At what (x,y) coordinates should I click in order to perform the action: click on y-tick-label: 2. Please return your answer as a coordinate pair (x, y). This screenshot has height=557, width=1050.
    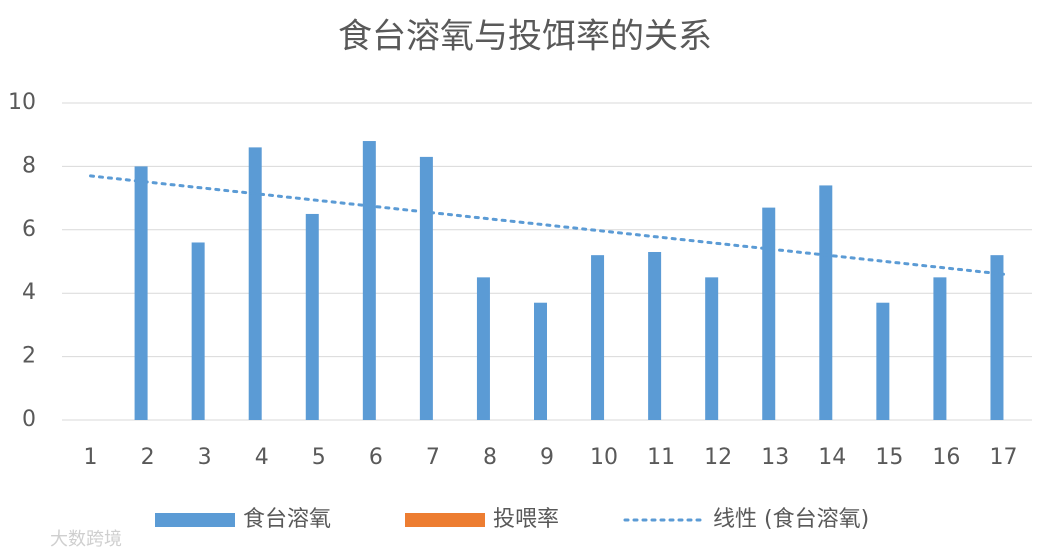
    Looking at the image, I should click on (29, 356).